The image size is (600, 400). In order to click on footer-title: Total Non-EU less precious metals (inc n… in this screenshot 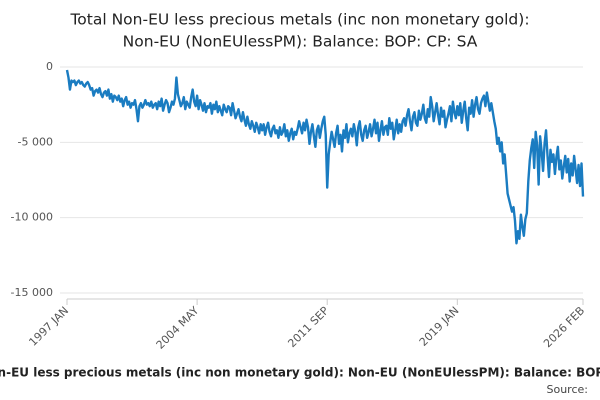, I will do `click(300, 373)`.